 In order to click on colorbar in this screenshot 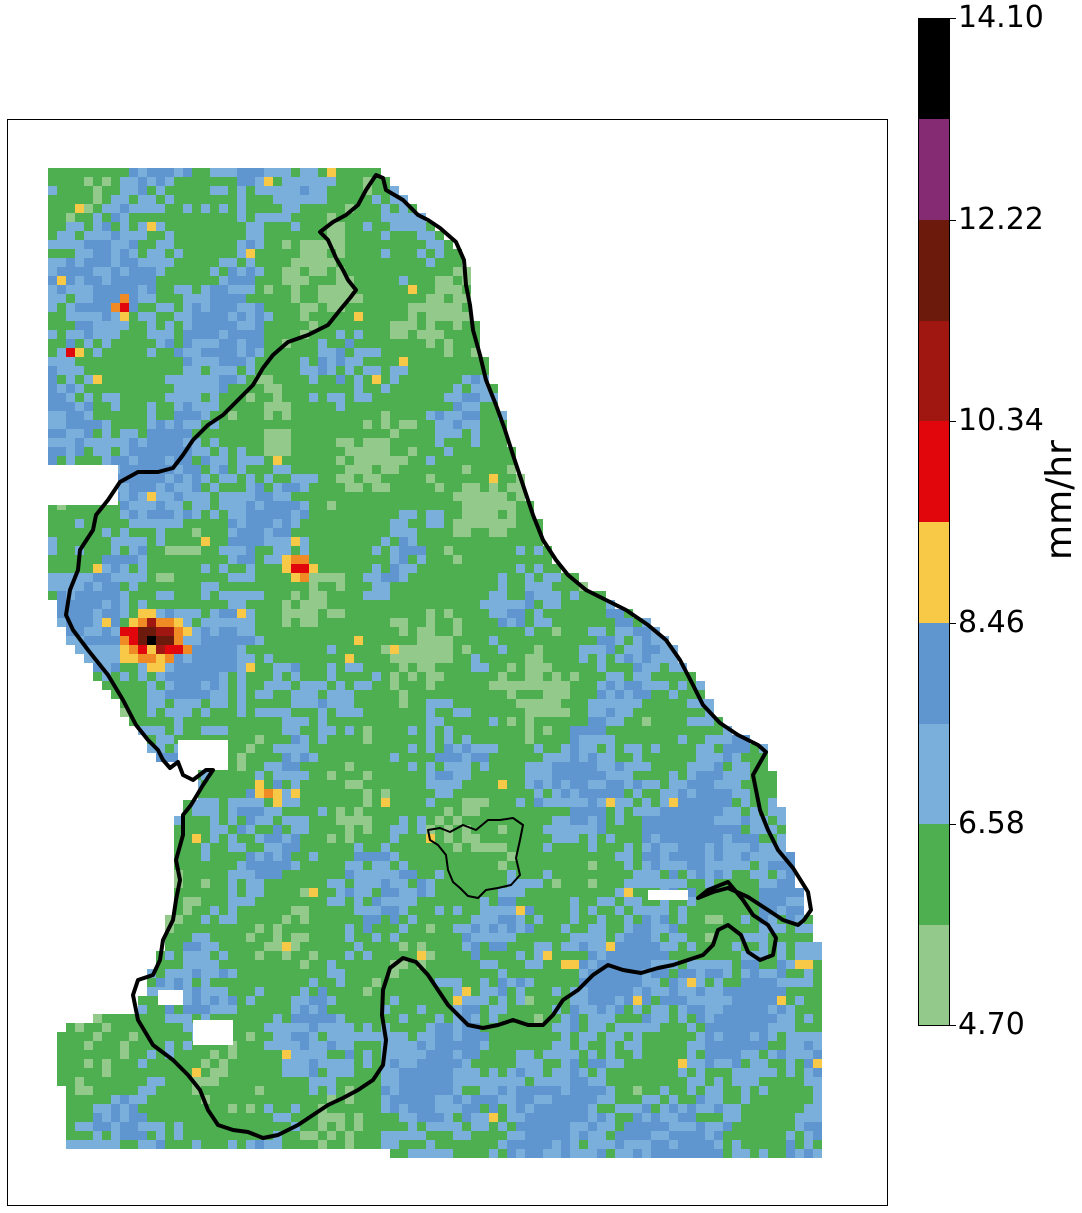, I will do `click(934, 522)`.